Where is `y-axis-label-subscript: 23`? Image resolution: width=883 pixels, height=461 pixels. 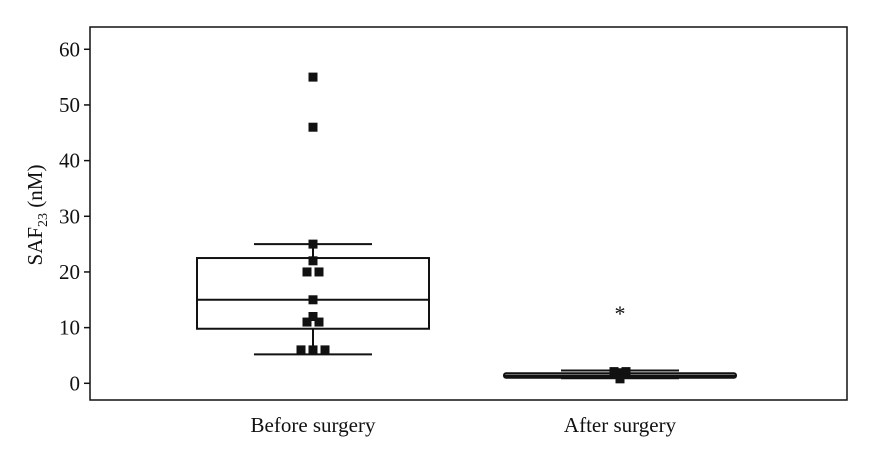
y-axis-label-subscript: 23 is located at coordinates (43, 220).